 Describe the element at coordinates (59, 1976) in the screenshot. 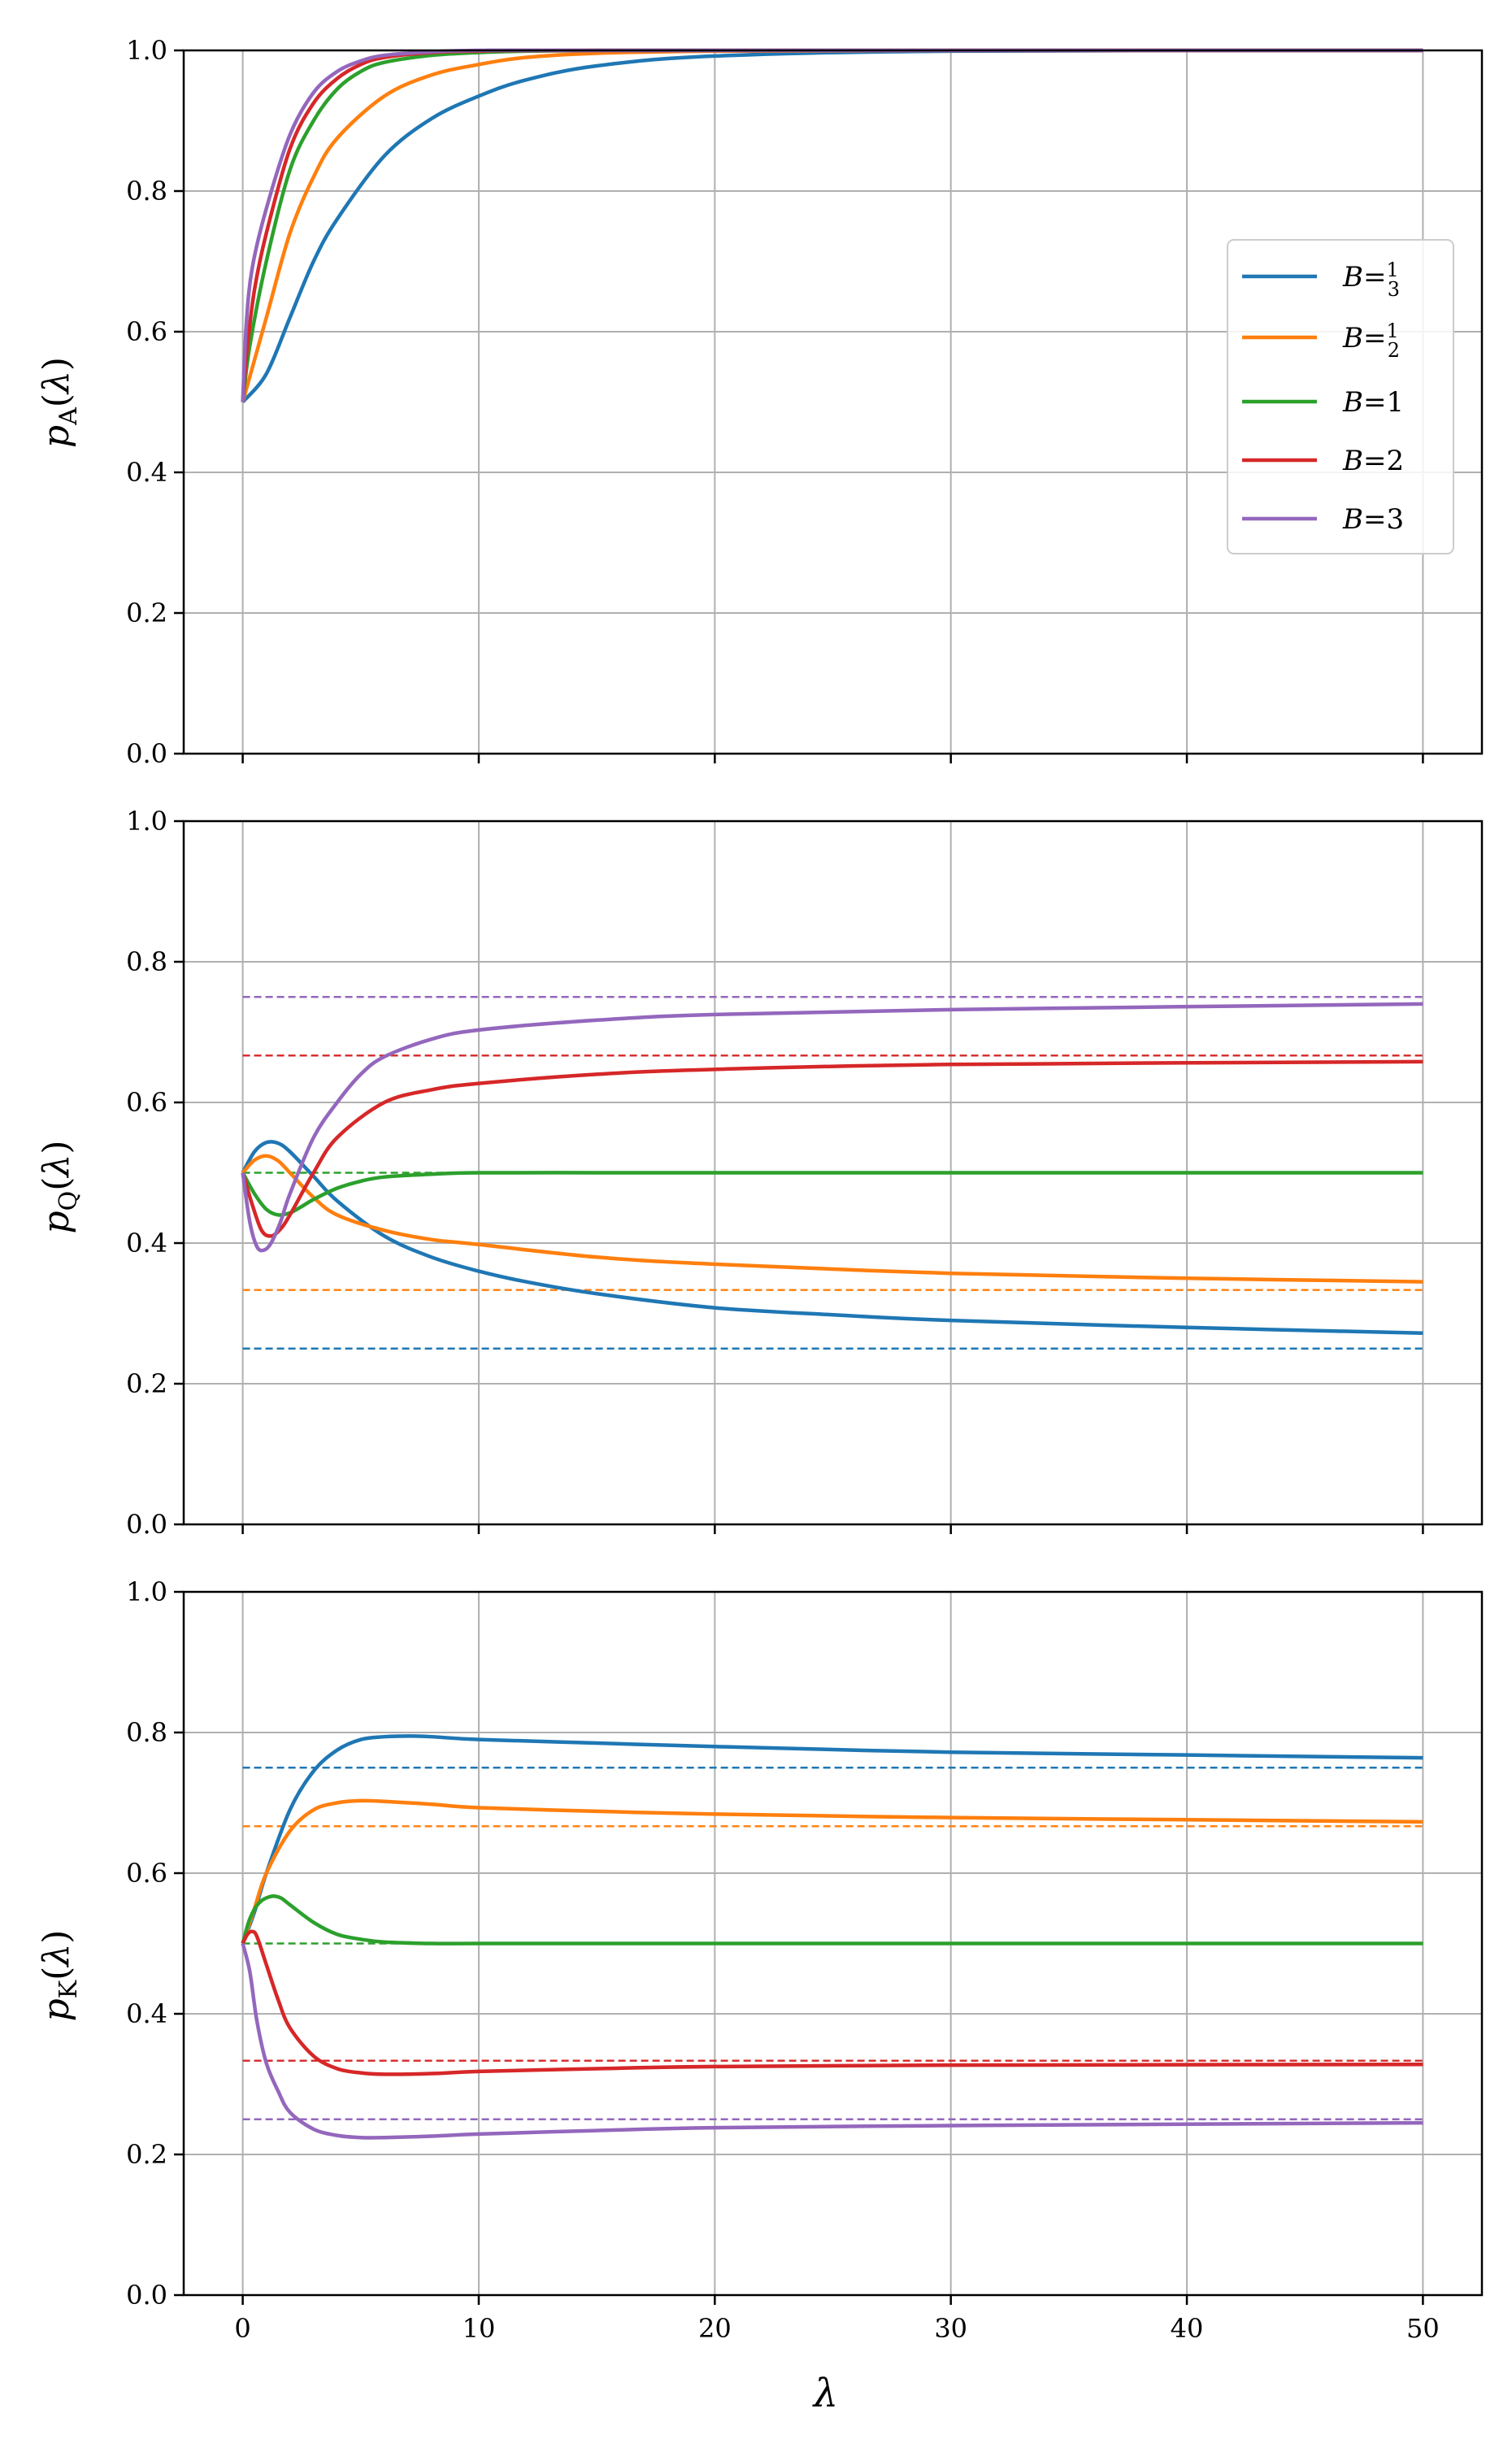

I see `y-axis-label-bottom: pK(λ)` at that location.